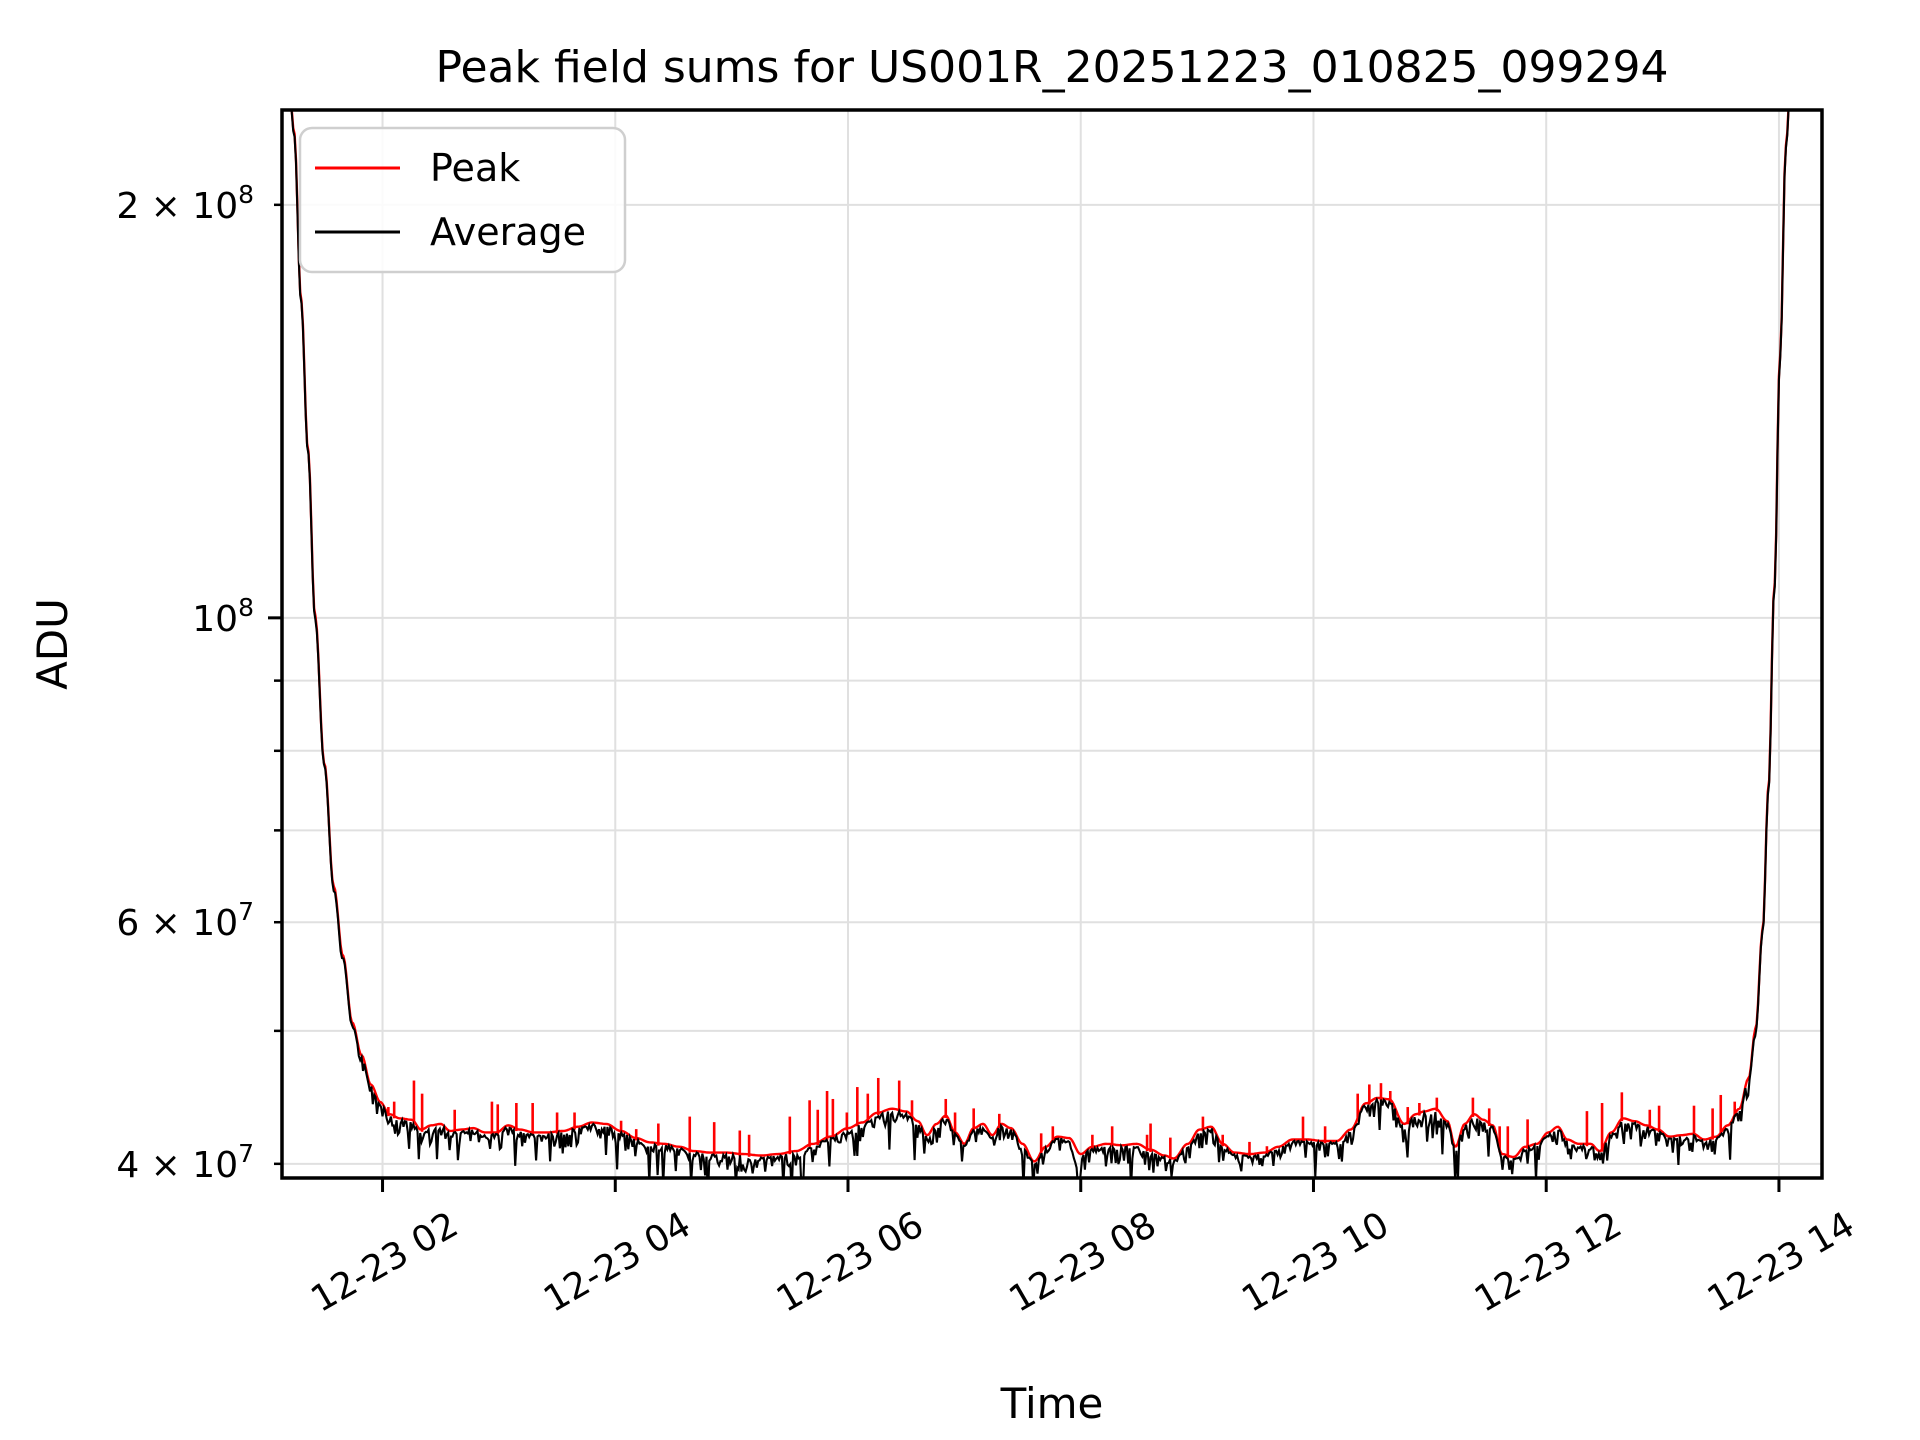 This screenshot has width=1920, height=1440. Describe the element at coordinates (1315, 1262) in the screenshot. I see `x-tick-label: 12-23 10` at that location.